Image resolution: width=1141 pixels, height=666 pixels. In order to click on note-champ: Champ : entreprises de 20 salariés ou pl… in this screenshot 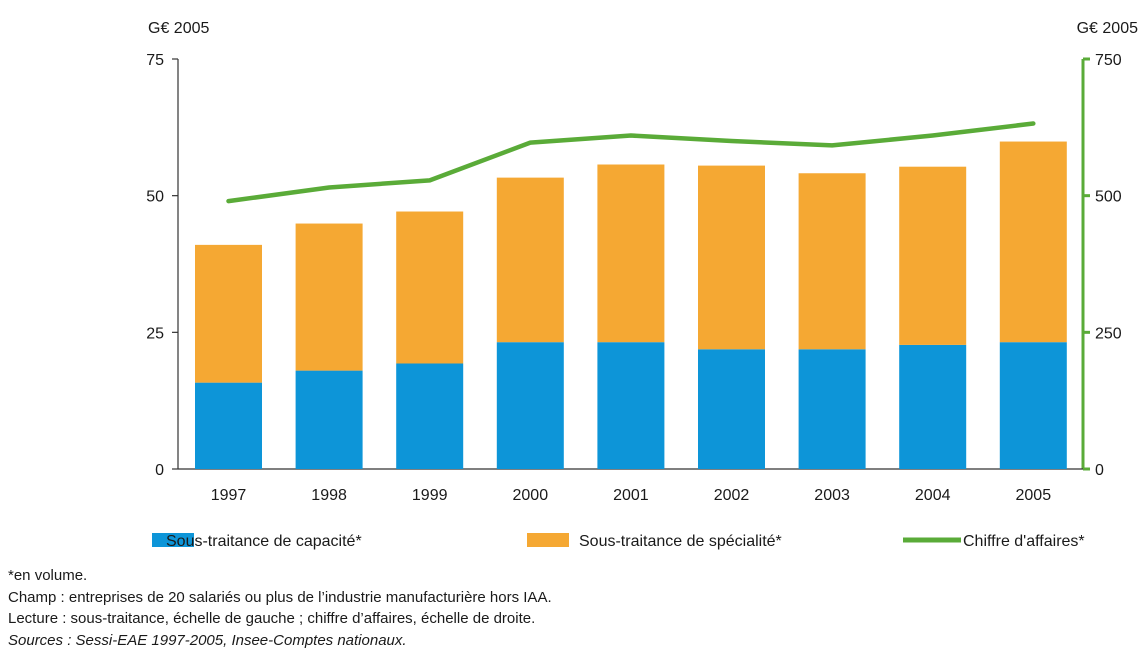, I will do `click(280, 597)`.